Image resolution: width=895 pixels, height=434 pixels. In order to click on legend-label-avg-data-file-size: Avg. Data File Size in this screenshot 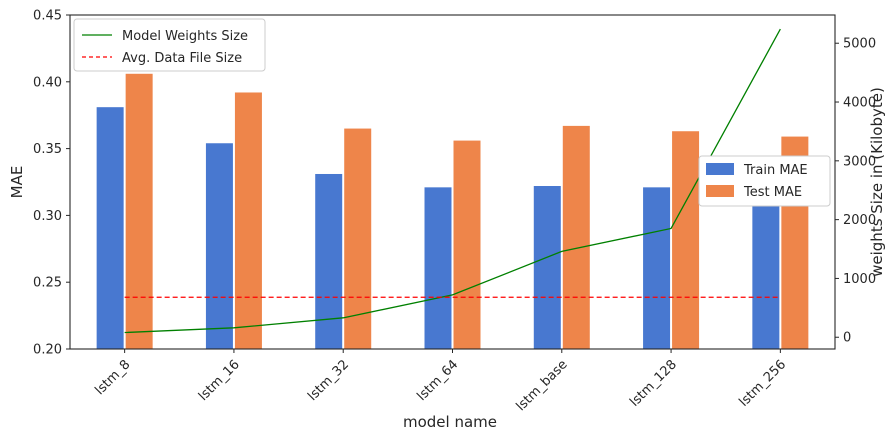, I will do `click(182, 58)`.